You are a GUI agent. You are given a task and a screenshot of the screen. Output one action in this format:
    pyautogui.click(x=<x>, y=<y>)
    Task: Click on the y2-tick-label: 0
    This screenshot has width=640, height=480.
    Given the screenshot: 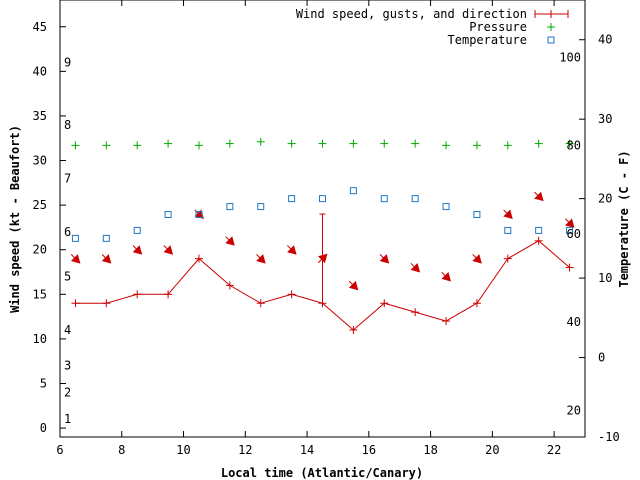 What is the action you would take?
    pyautogui.click(x=601, y=358)
    